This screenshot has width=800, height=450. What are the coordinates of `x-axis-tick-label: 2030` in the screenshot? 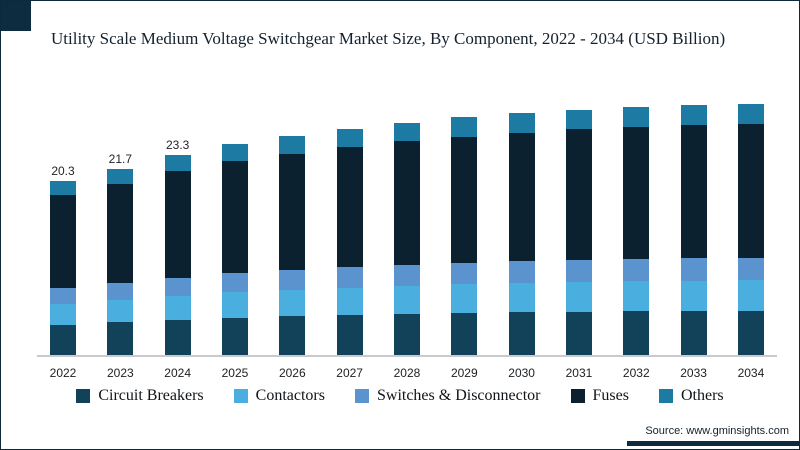 It's located at (521, 373).